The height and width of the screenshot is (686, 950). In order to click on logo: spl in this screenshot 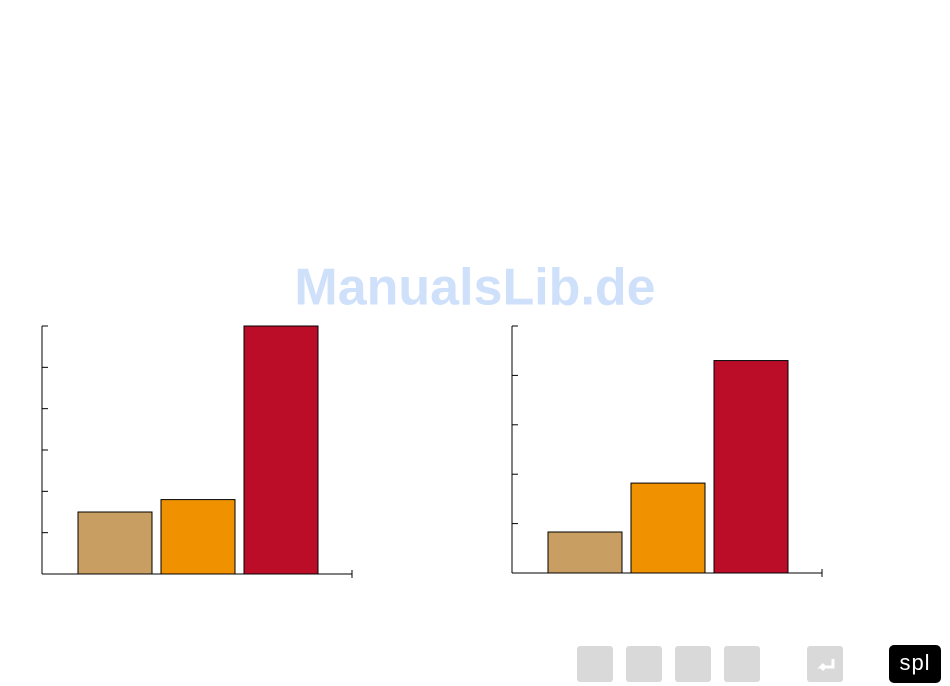, I will do `click(915, 664)`.